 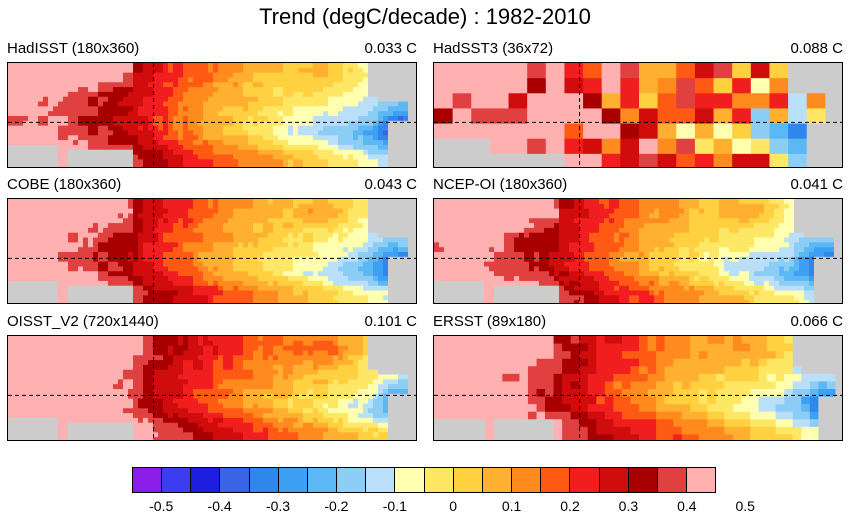 I want to click on trend-map, so click(x=638, y=251).